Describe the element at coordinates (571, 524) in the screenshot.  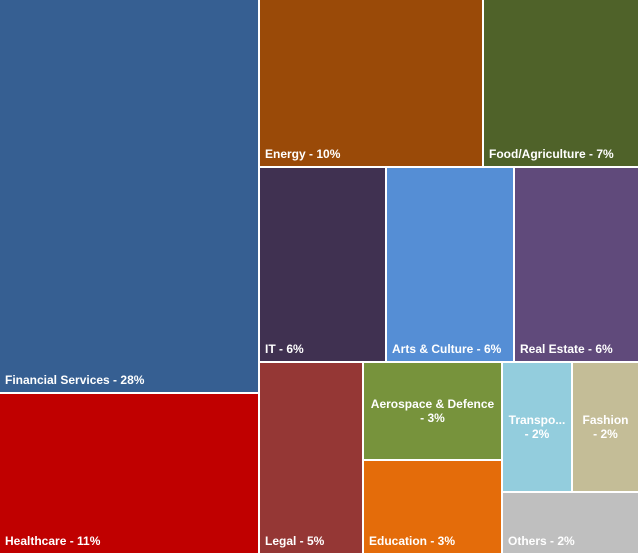
I see `treemap-tile-others: Others - 2%` at that location.